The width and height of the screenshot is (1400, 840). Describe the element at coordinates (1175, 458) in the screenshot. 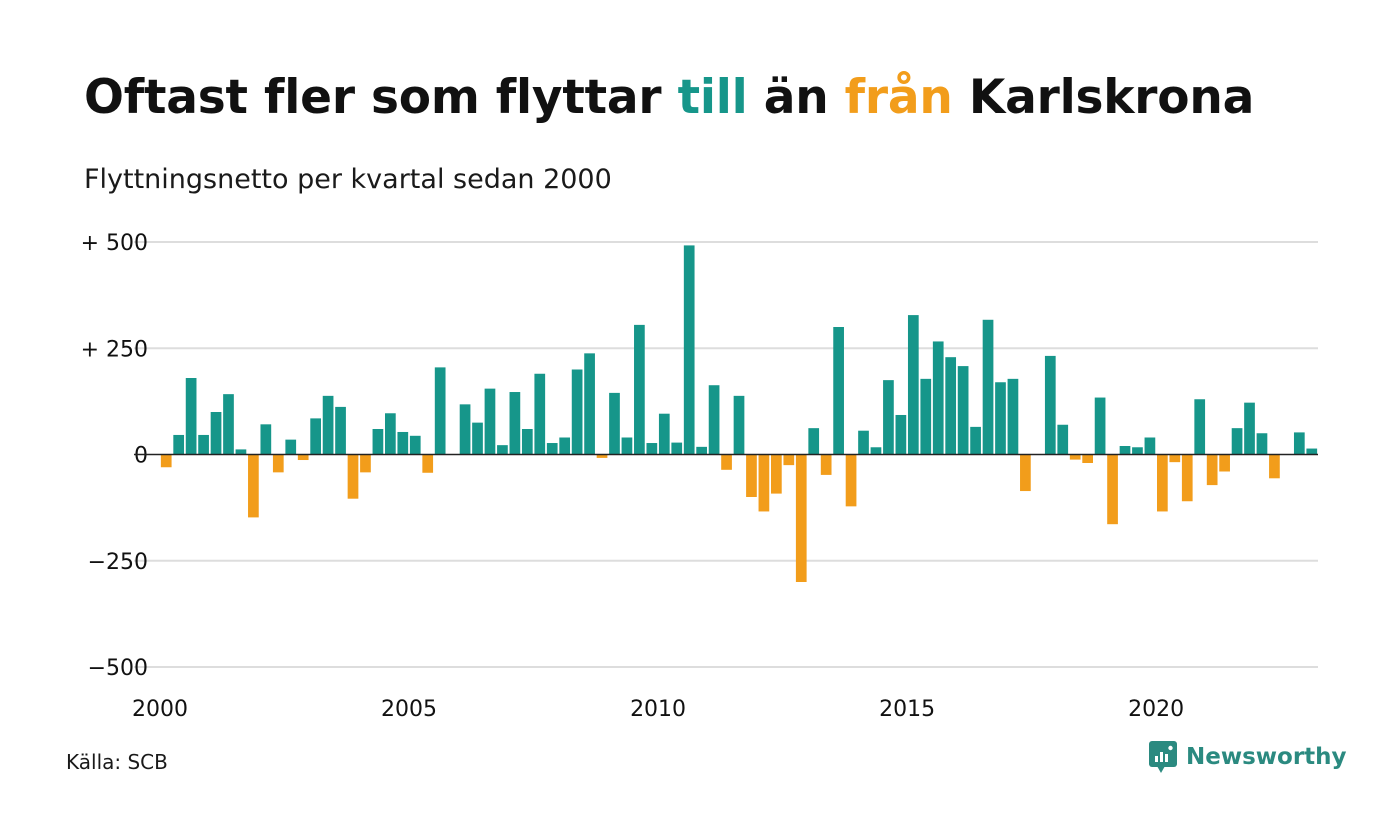

I see `bar-2020-q2` at that location.